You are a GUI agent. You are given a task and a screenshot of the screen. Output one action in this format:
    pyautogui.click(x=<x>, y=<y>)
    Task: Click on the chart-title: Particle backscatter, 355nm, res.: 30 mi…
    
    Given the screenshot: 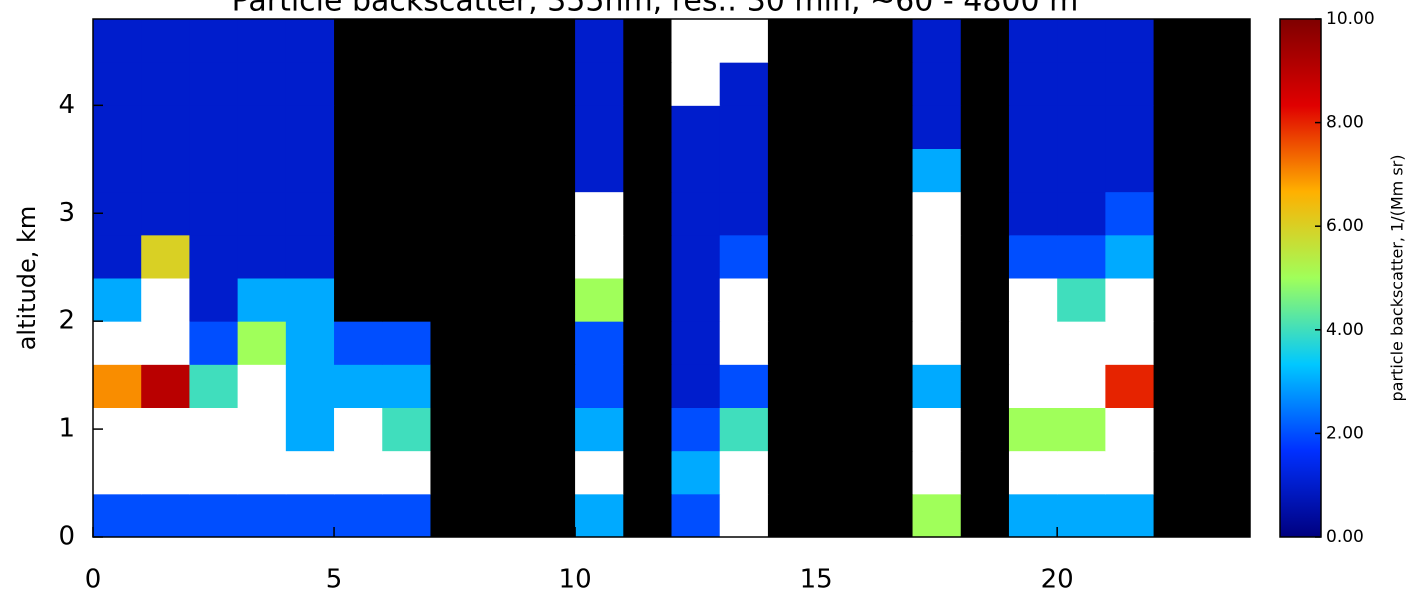 What is the action you would take?
    pyautogui.click(x=655, y=9)
    